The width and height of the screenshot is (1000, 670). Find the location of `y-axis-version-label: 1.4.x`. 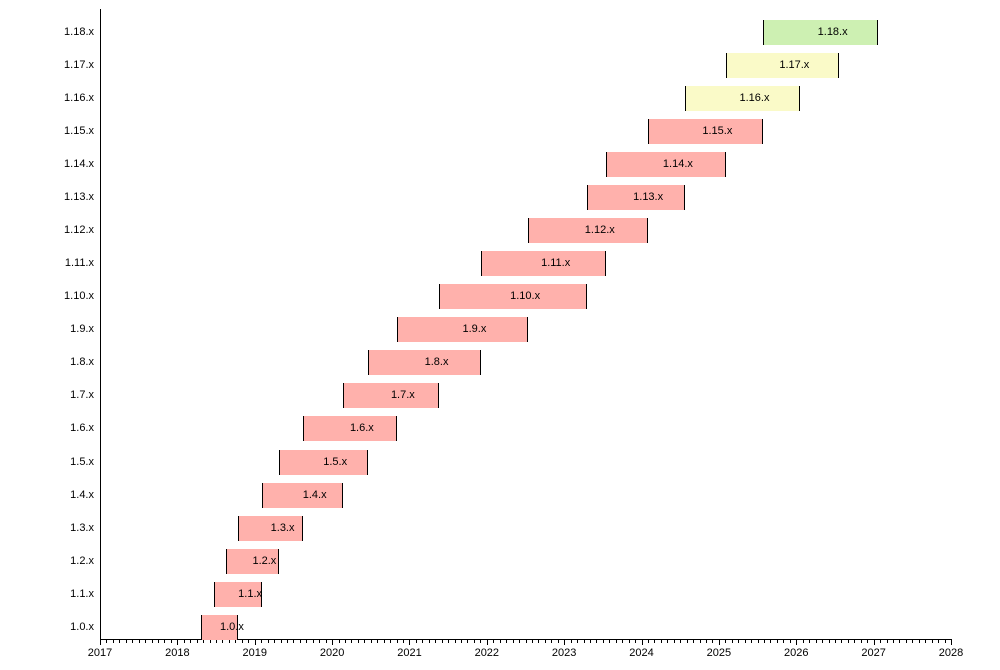

y-axis-version-label: 1.4.x is located at coordinates (82, 494).